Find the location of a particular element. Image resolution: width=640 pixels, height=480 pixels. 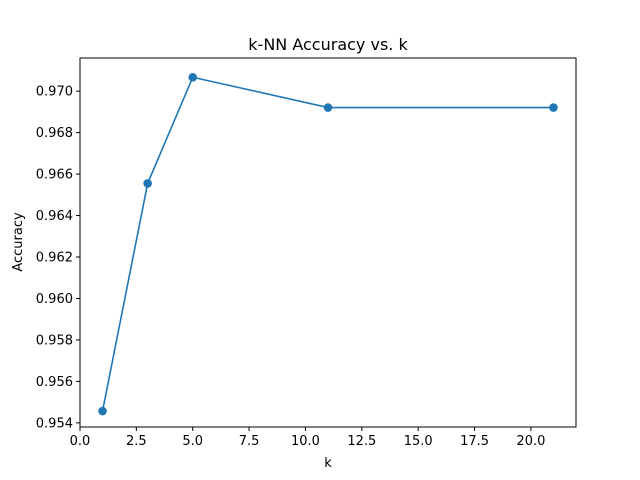

y-tick-label: 0.960 is located at coordinates (54, 299).